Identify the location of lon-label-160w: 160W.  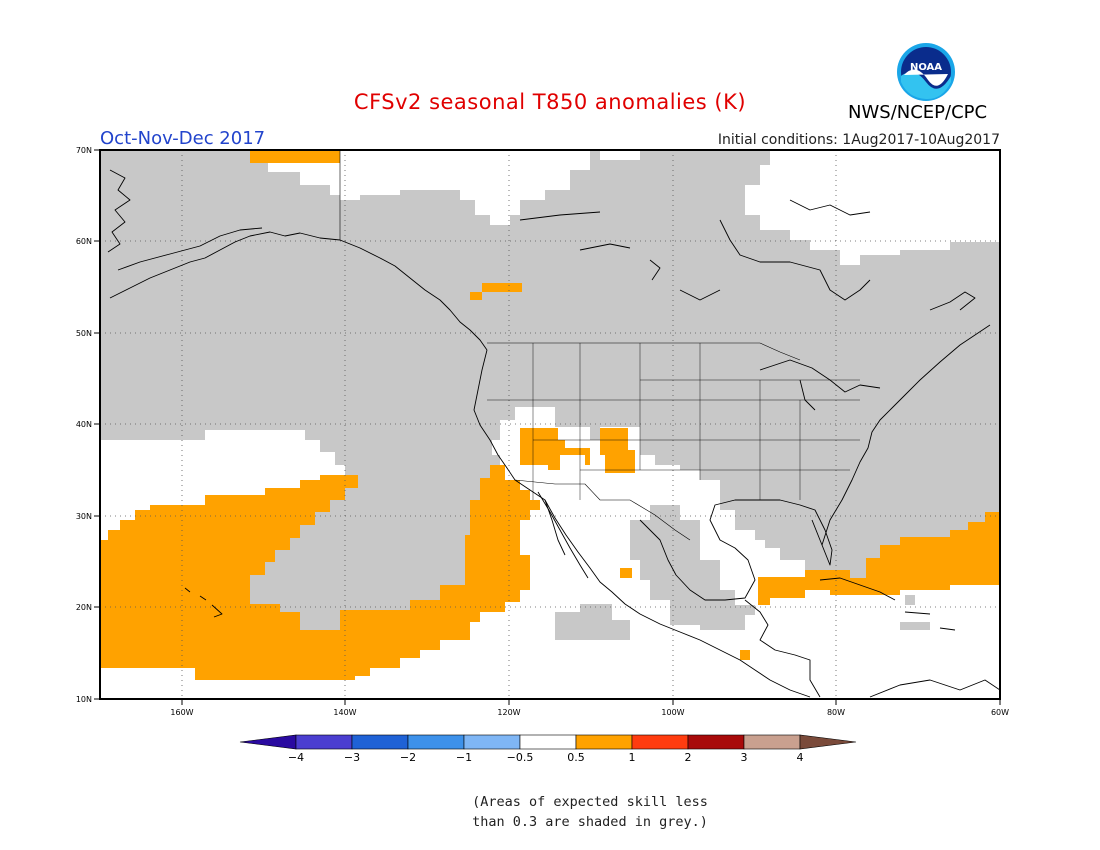
(181, 712).